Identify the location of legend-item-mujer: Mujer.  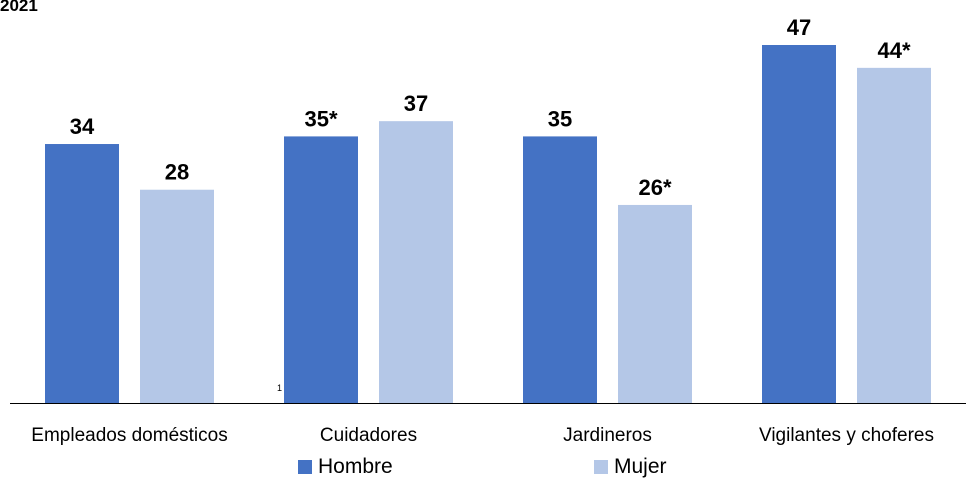
(630, 467).